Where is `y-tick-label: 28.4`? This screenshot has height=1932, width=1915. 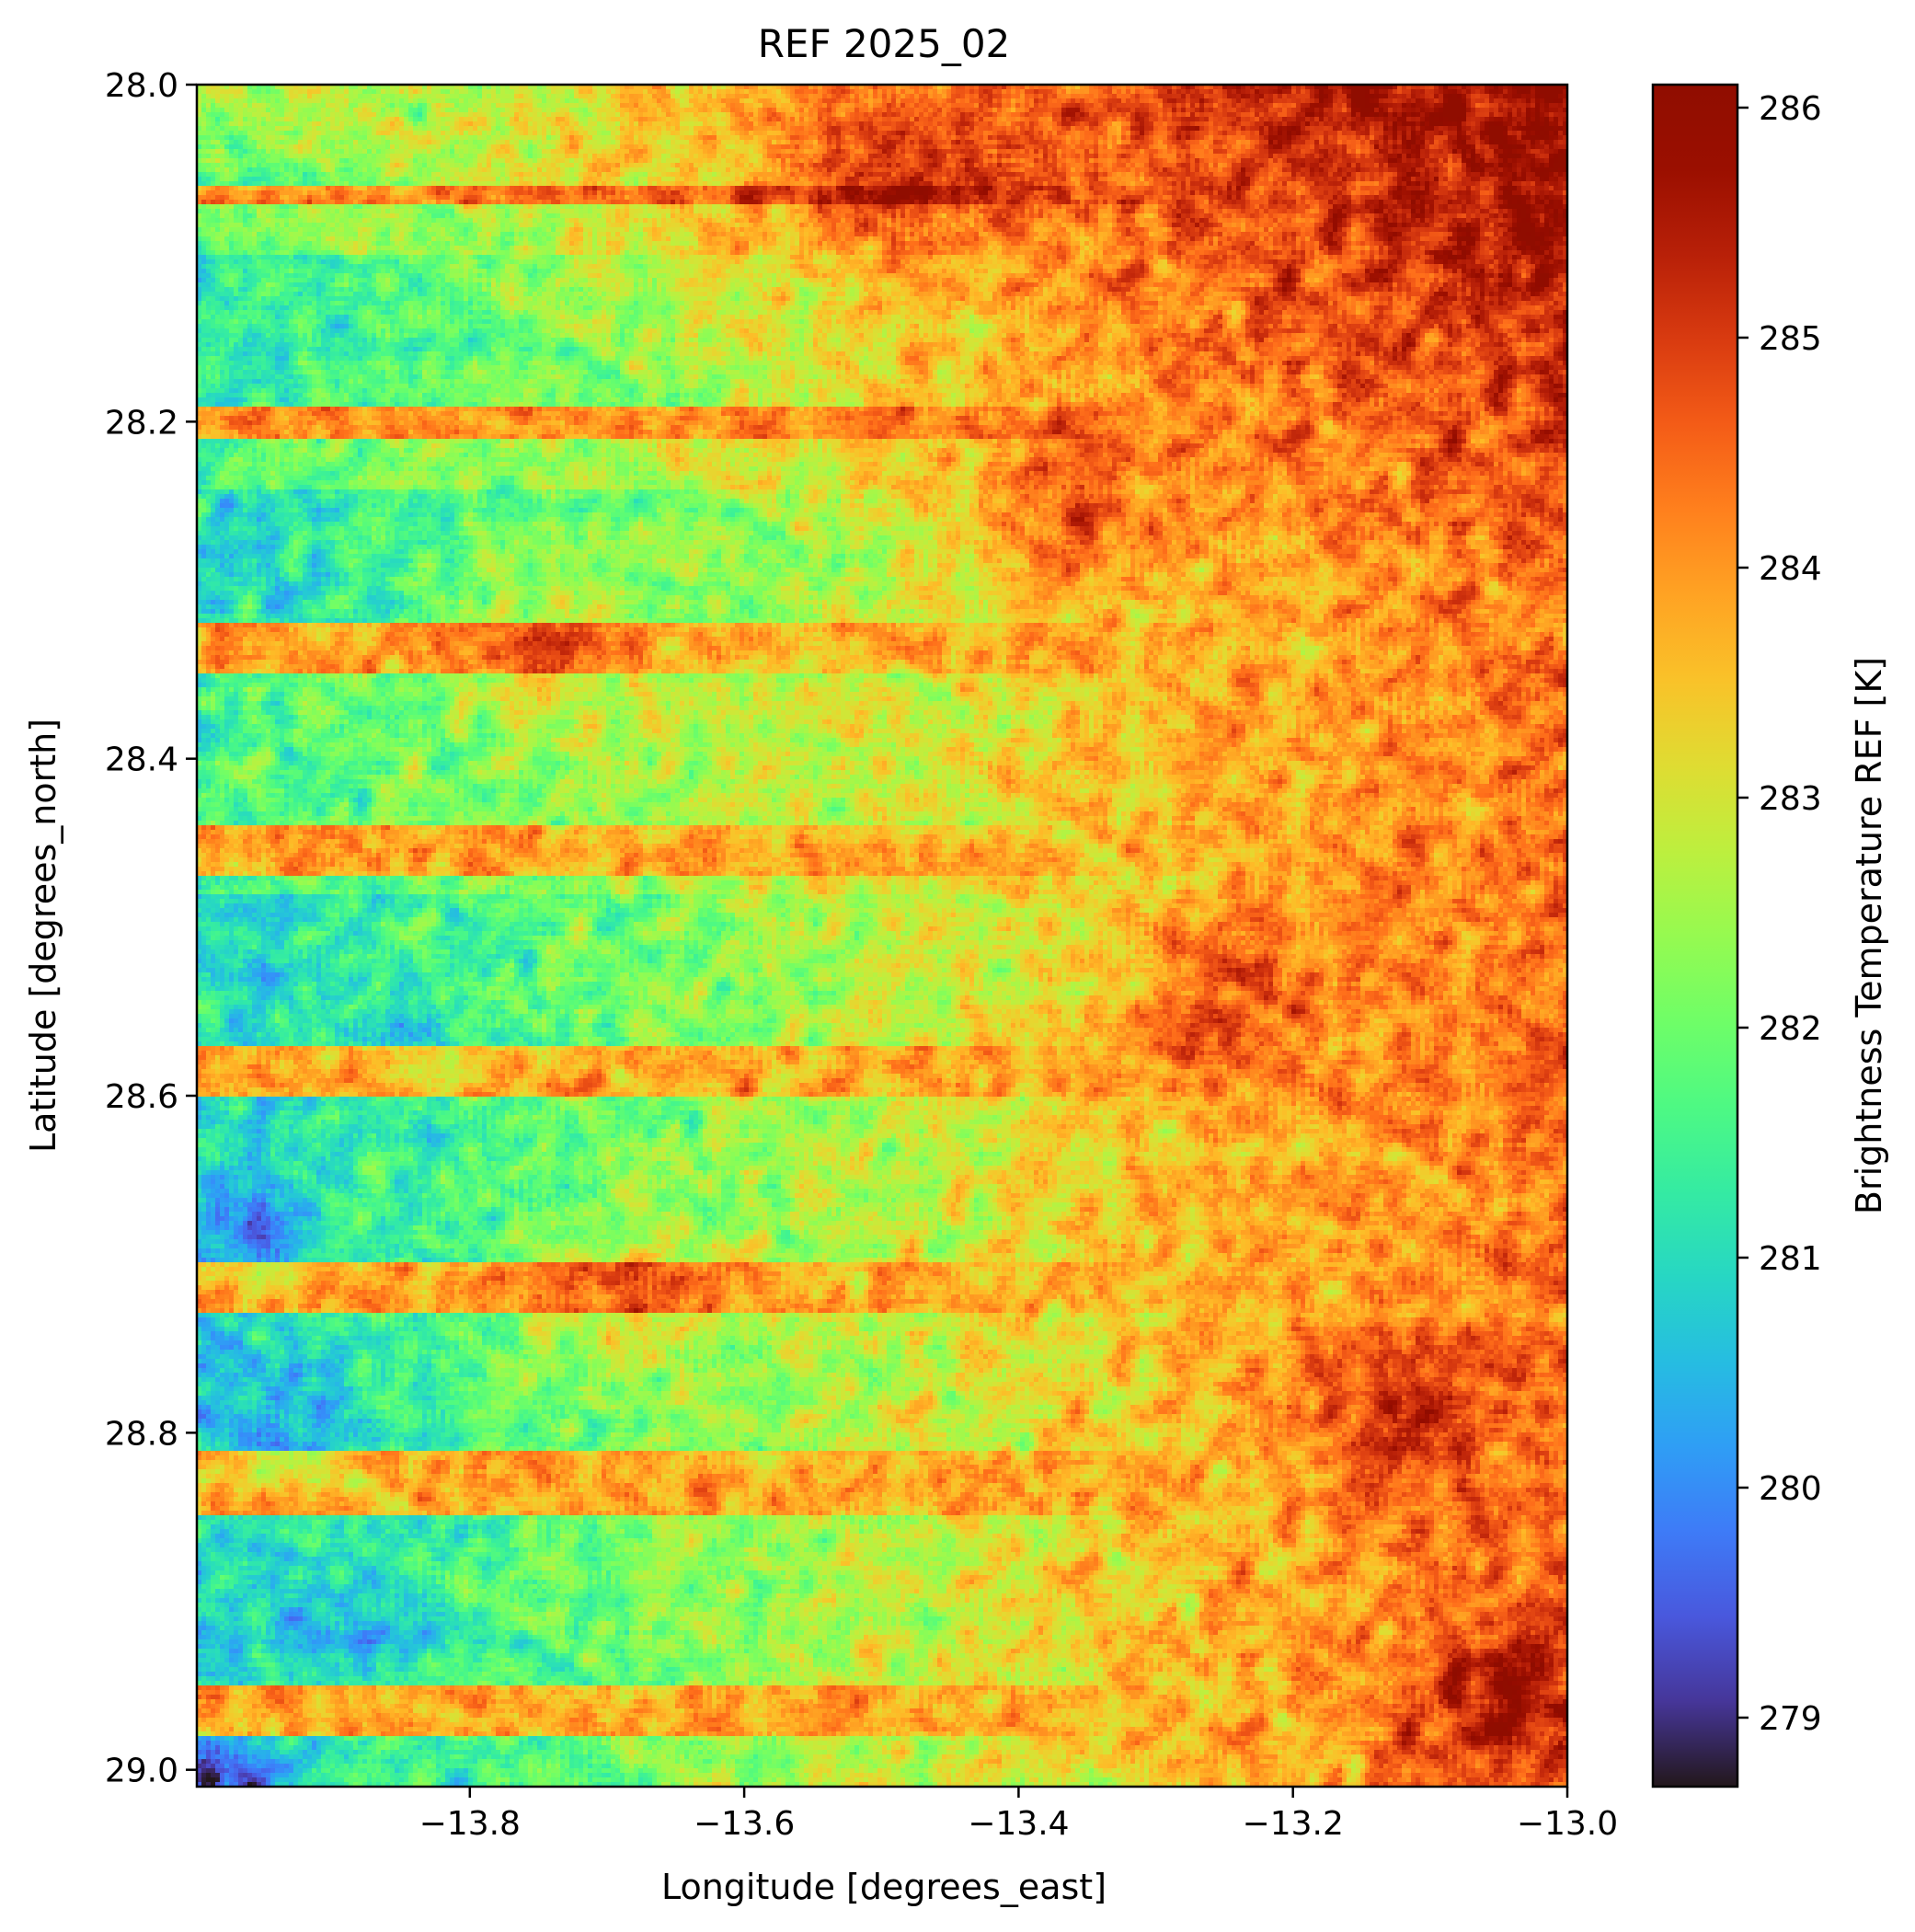
y-tick-label: 28.4 is located at coordinates (141, 760).